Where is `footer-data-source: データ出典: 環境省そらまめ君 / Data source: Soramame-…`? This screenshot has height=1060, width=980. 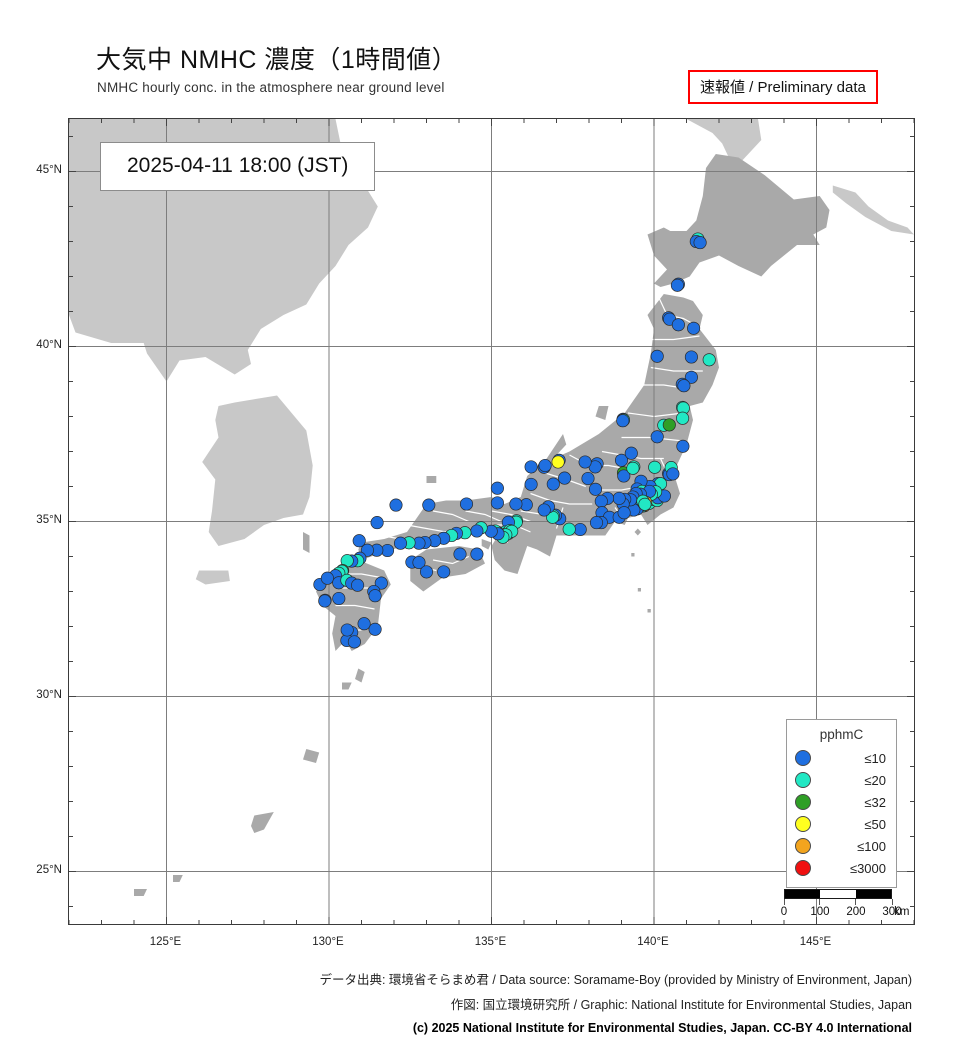
footer-data-source: データ出典: 環境省そらまめ君 / Data source: Soramame-… is located at coordinates (615, 980).